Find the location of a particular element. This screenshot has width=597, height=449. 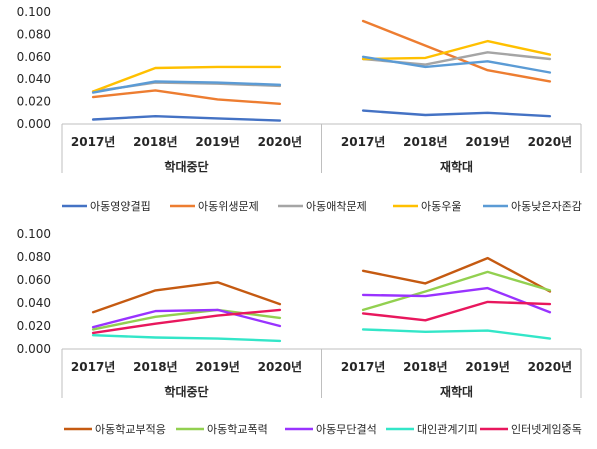

legend-label: 아동위생문제 is located at coordinates (228, 206).